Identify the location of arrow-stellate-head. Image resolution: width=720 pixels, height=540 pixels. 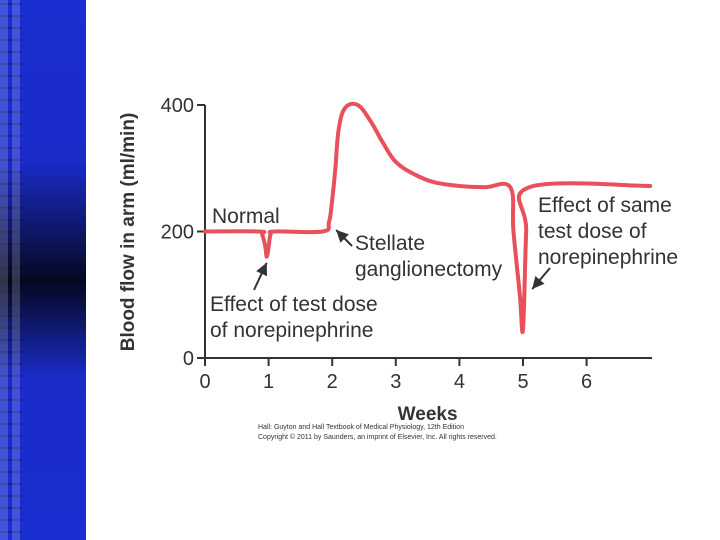
(342, 236).